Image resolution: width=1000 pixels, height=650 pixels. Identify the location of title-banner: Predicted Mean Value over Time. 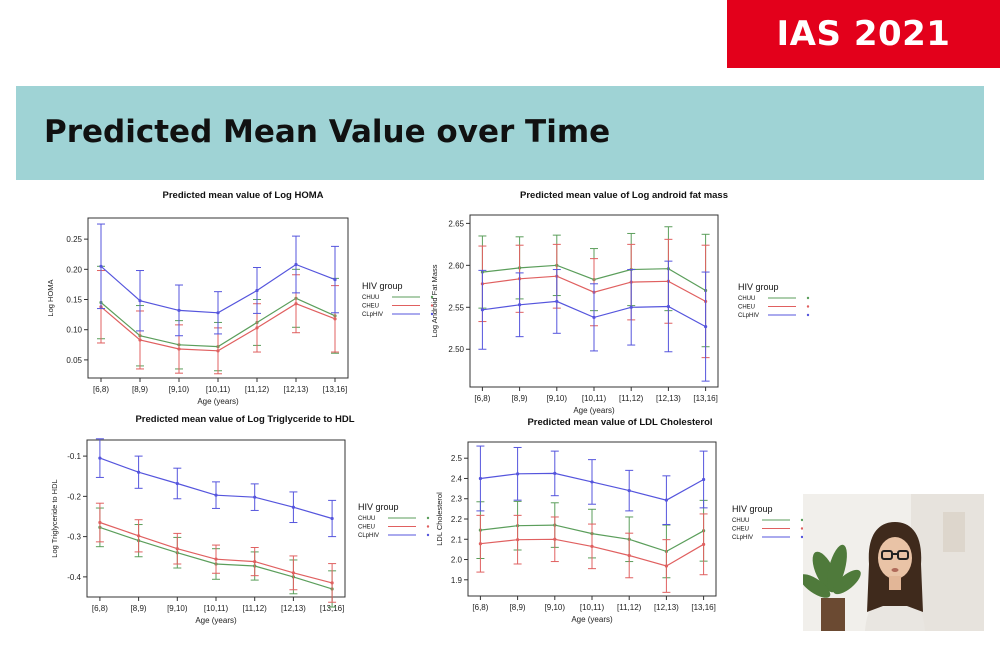
(500, 133).